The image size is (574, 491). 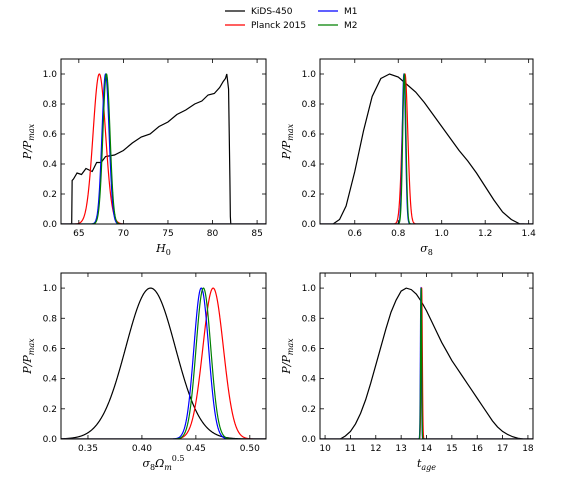 I want to click on x-tick-label: 1.4, so click(x=528, y=234).